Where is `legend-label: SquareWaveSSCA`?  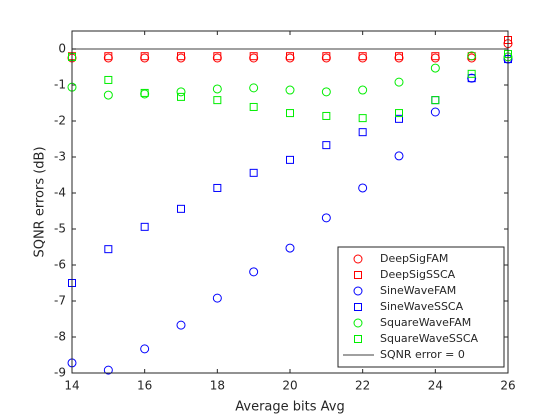
legend-label: SquareWaveSSCA is located at coordinates (429, 338).